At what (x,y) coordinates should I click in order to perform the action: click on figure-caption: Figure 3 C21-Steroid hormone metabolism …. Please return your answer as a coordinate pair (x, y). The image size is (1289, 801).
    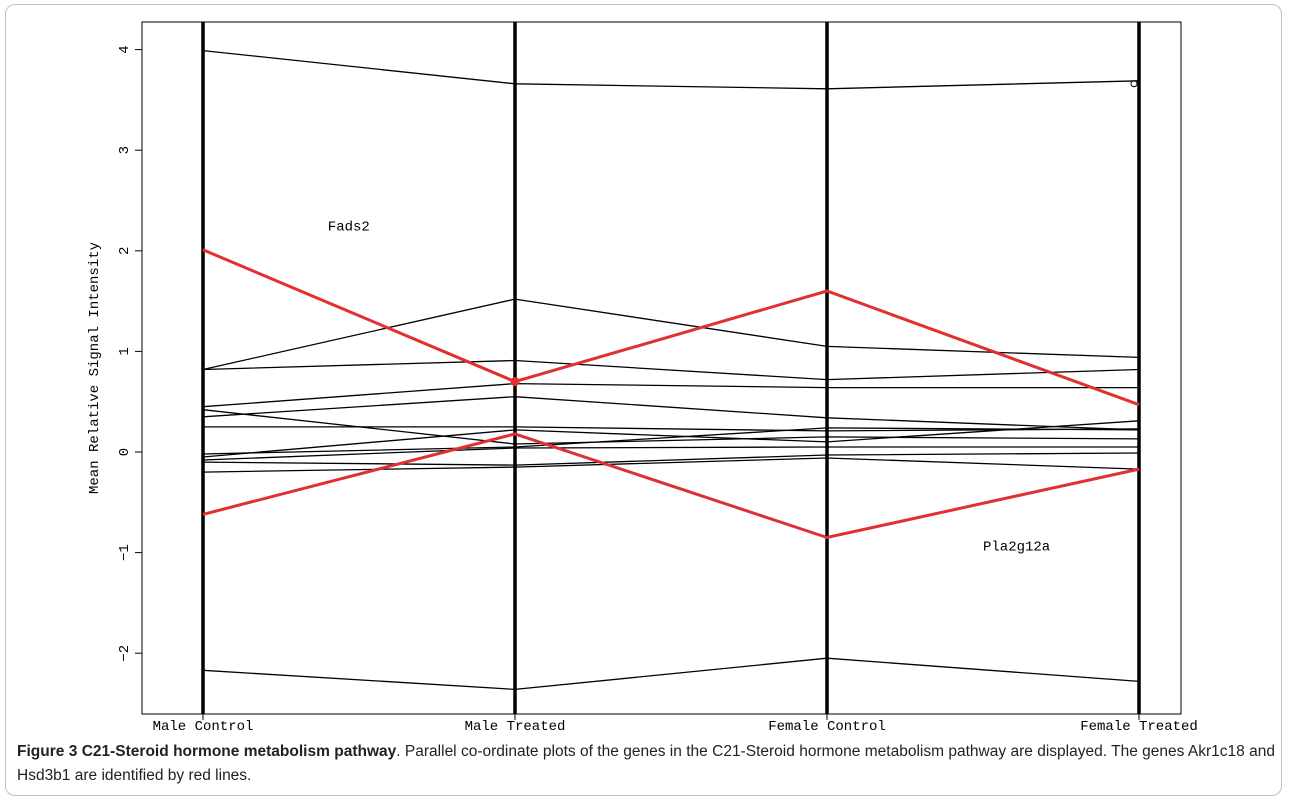
    Looking at the image, I should click on (646, 764).